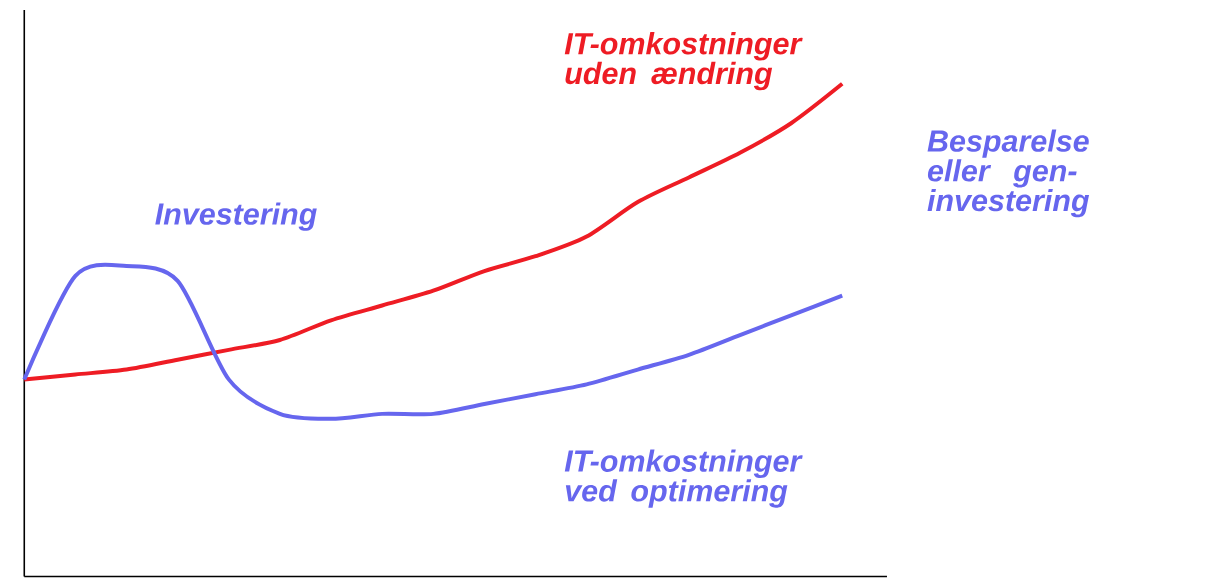 The image size is (1208, 581). Describe the element at coordinates (236, 216) in the screenshot. I see `annotation: Investering` at that location.